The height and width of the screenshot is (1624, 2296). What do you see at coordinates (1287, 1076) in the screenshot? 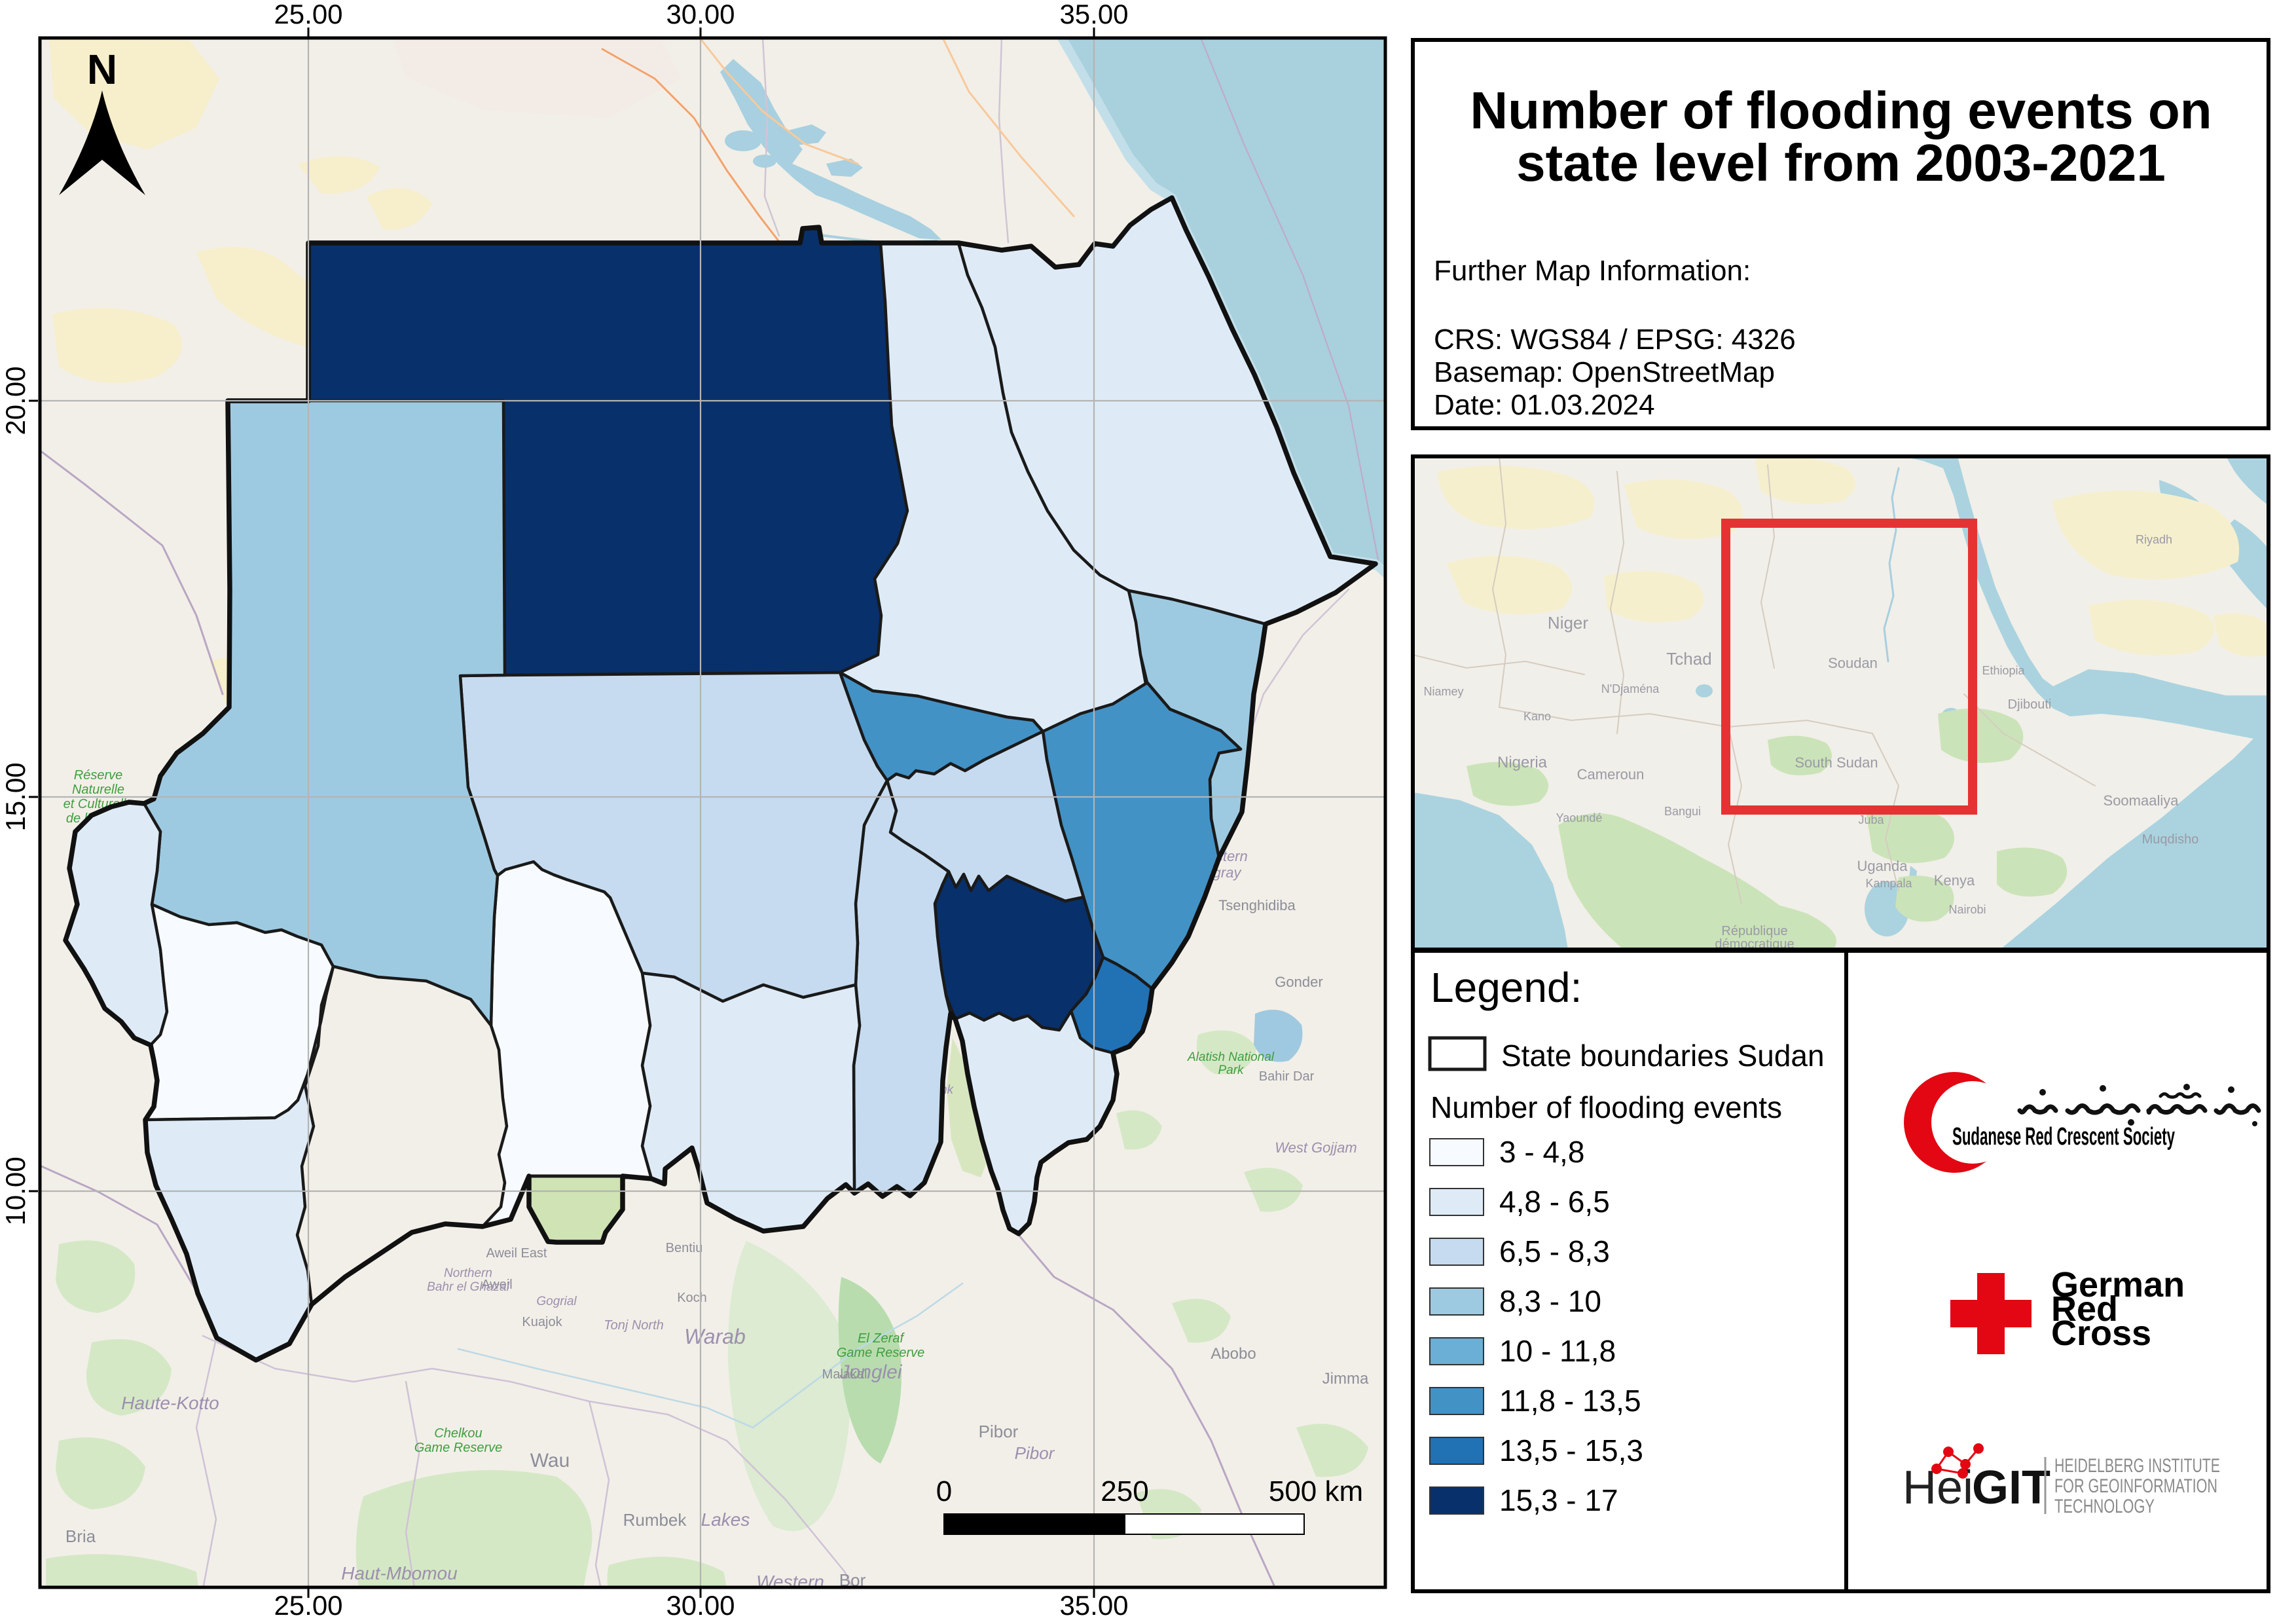
I see `svg-text: Bahir Dar` at bounding box center [1287, 1076].